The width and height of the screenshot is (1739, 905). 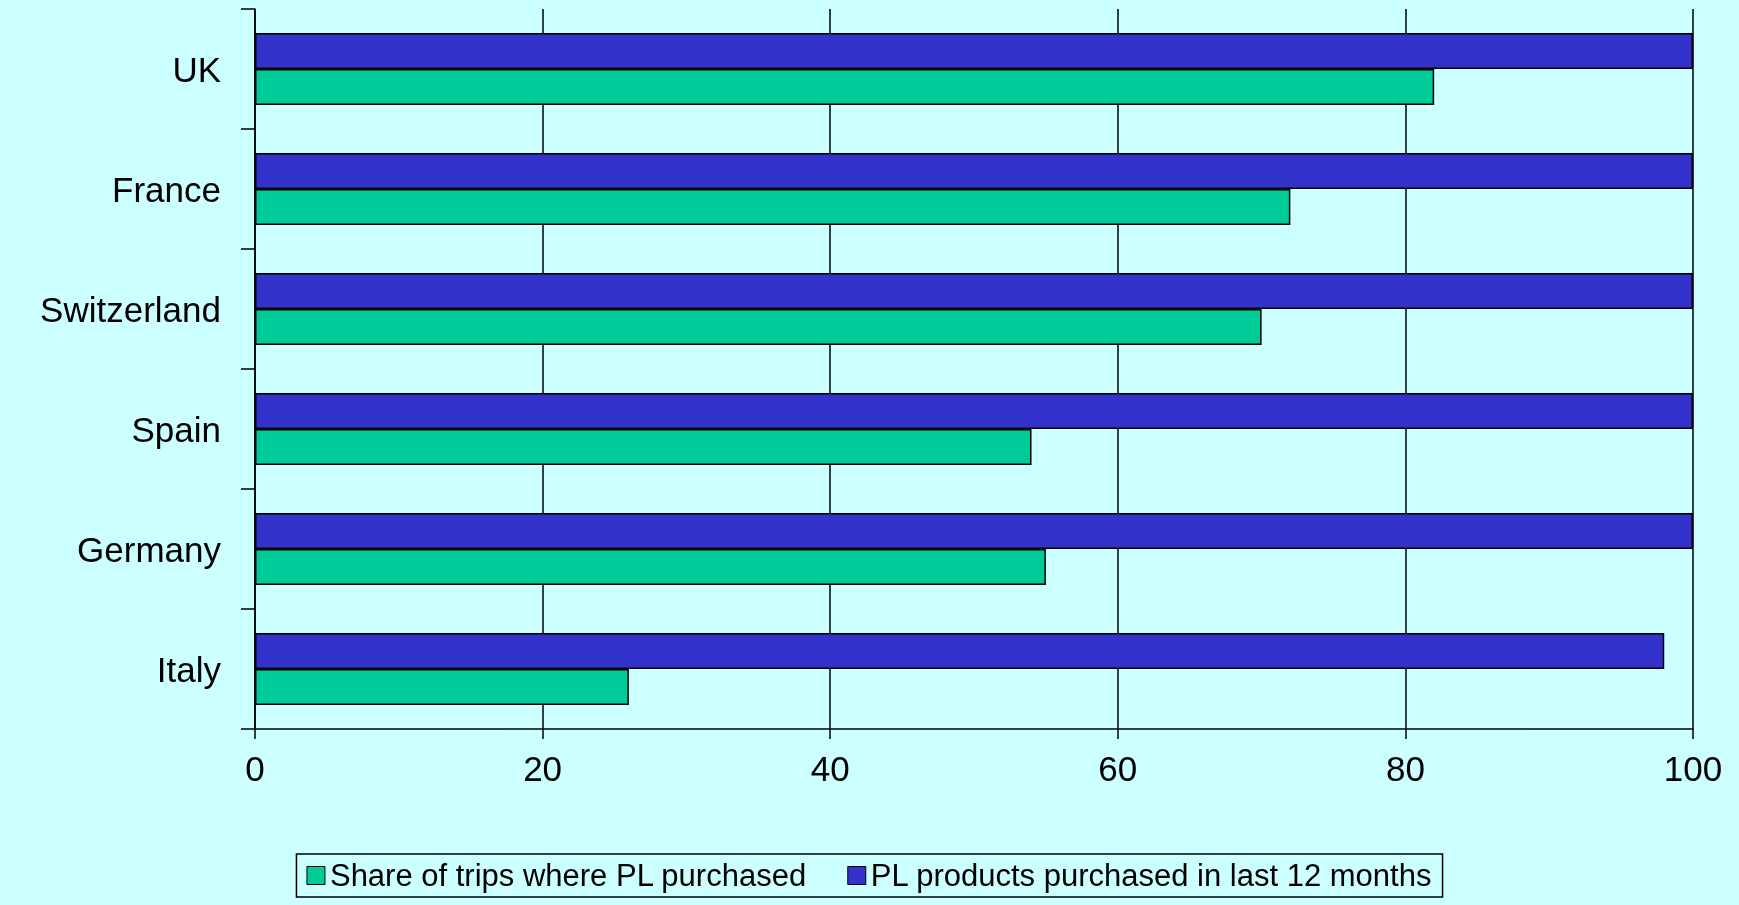 What do you see at coordinates (1151, 875) in the screenshot?
I see `legend-label: PL products purchased in last 12 months` at bounding box center [1151, 875].